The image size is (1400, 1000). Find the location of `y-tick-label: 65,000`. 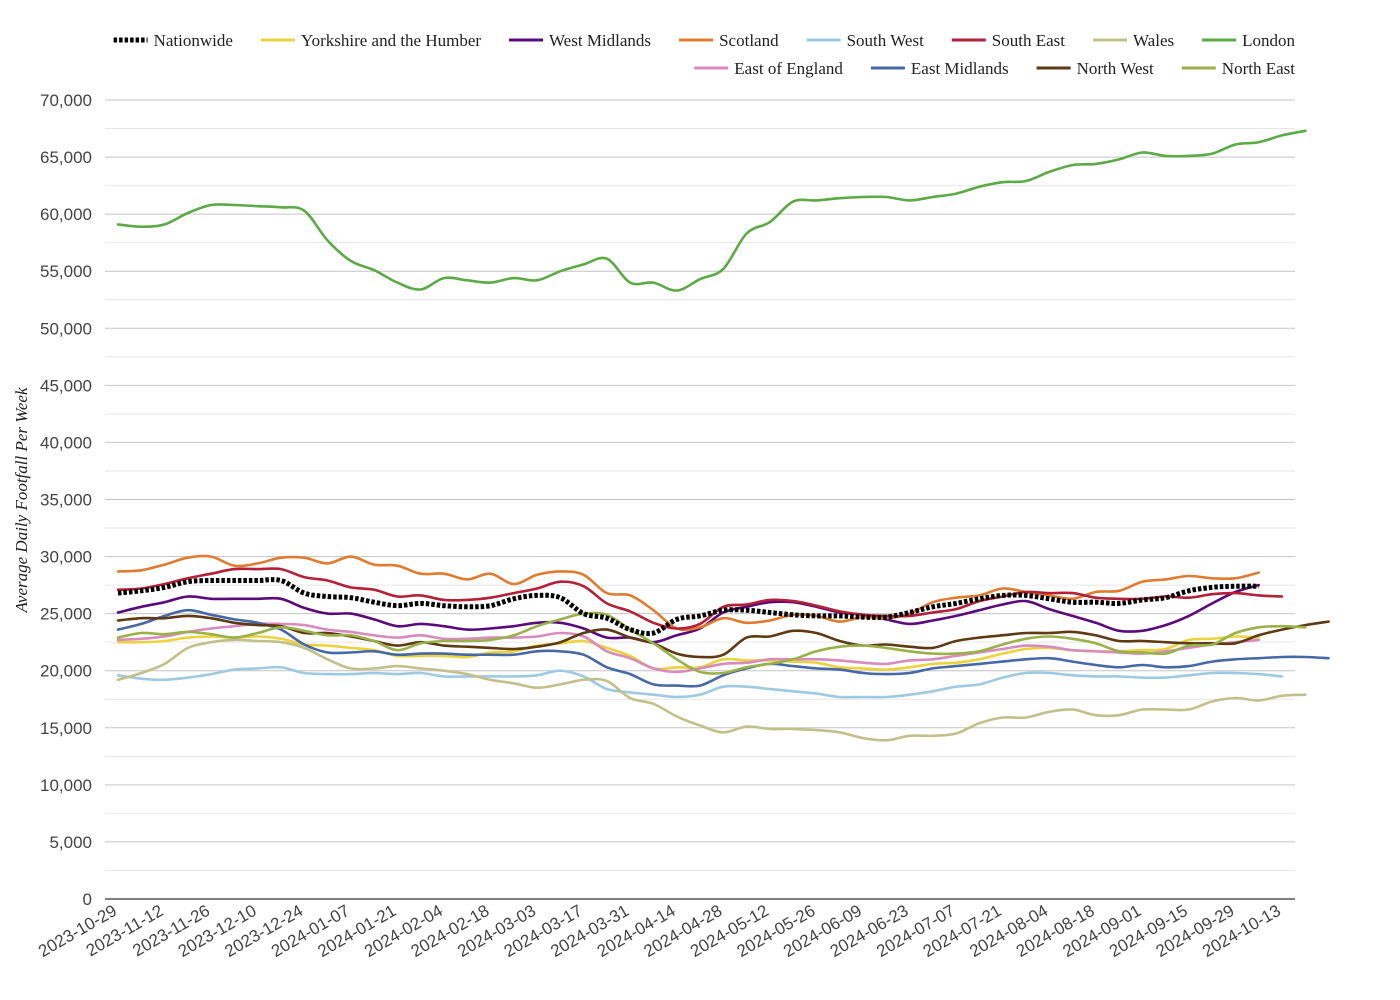

y-tick-label: 65,000 is located at coordinates (66, 157).